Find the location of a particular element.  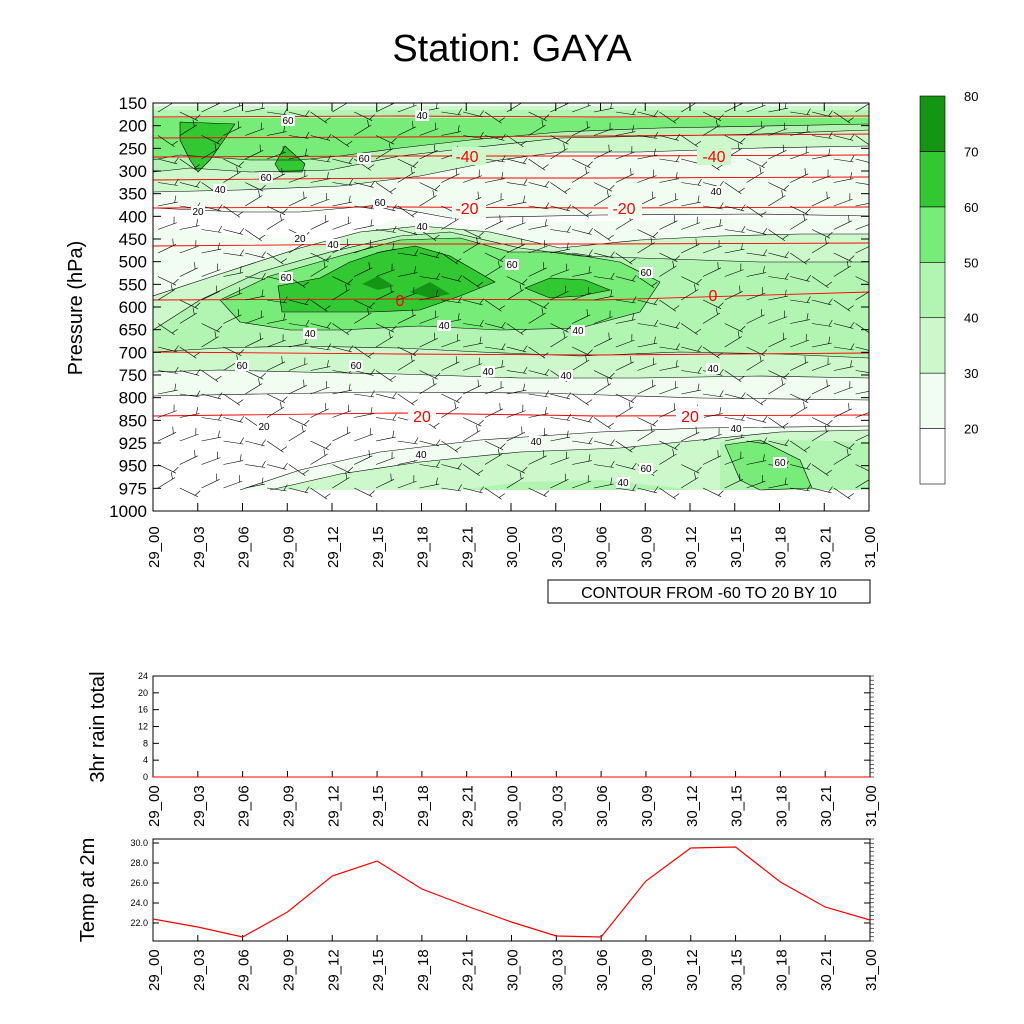

x-tick-label: 30_15 is located at coordinates (737, 970).